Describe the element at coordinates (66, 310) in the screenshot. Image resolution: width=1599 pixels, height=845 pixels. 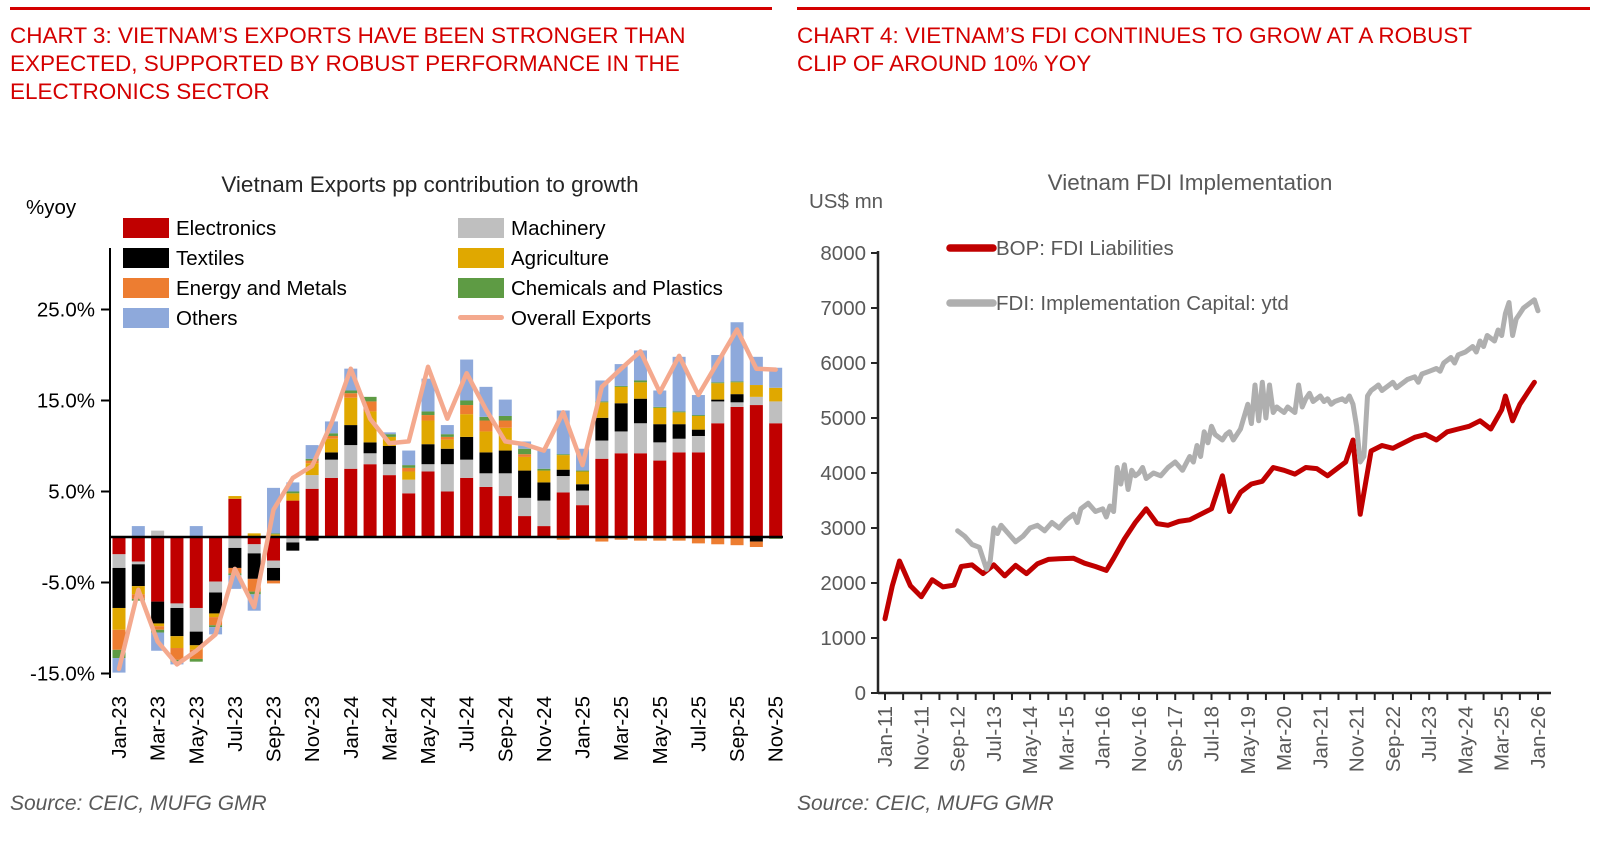
I see `y-axis-tick-label: 25.0%` at that location.